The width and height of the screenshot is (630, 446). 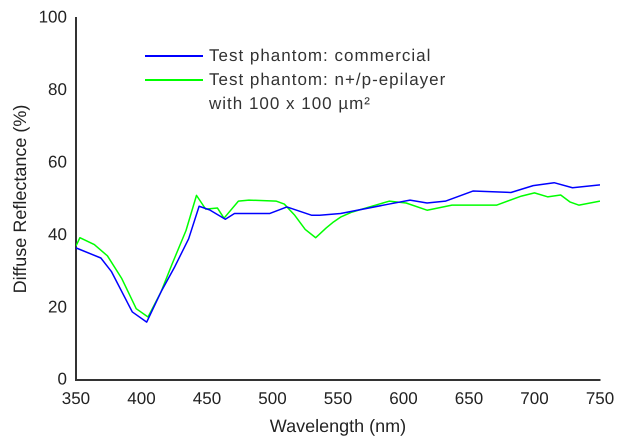 I want to click on x-tick-label: 700, so click(x=534, y=398).